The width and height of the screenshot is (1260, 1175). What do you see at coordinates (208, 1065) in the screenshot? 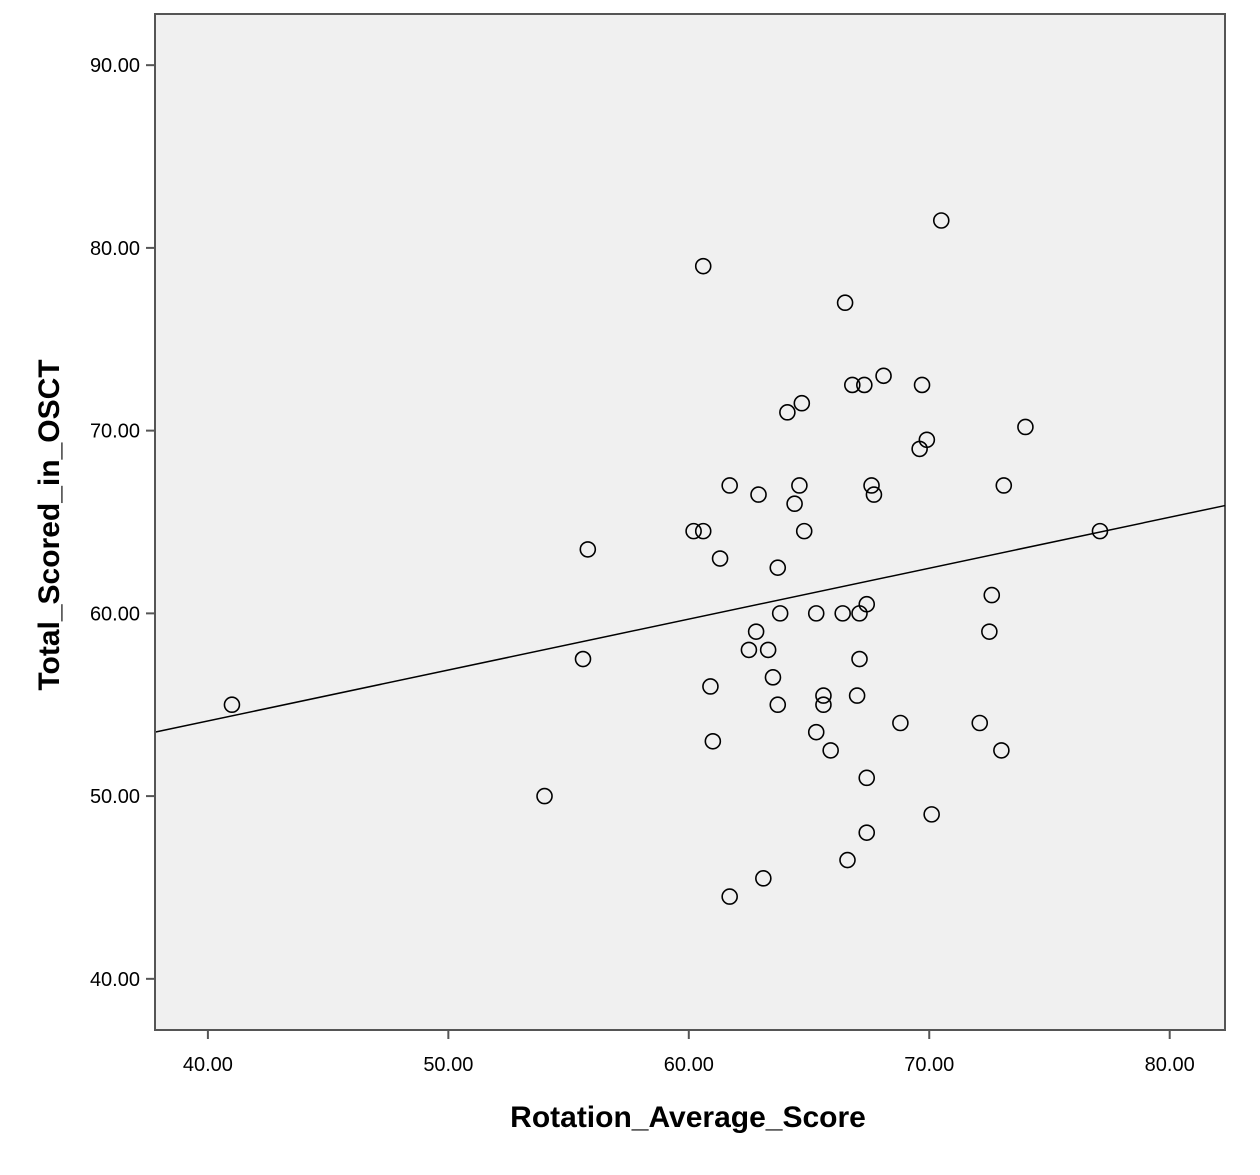
I see `x-tick-label: 40.00` at bounding box center [208, 1065].